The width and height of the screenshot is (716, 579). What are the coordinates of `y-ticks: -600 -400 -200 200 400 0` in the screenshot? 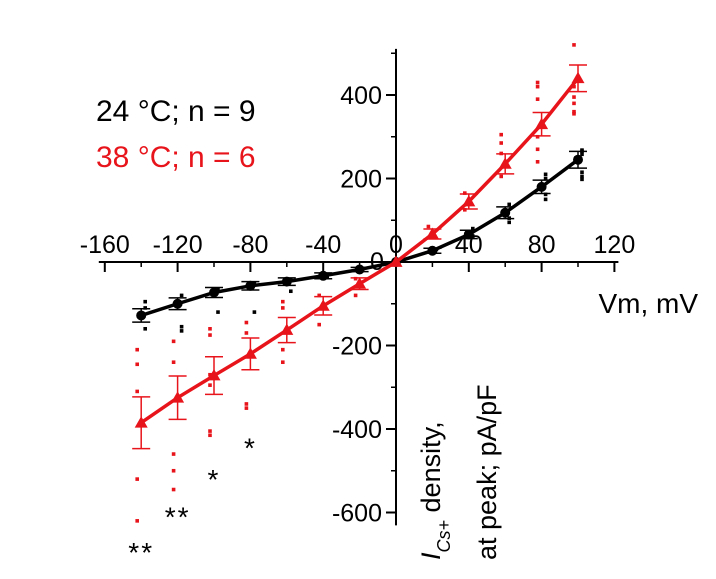 It's located at (364, 290).